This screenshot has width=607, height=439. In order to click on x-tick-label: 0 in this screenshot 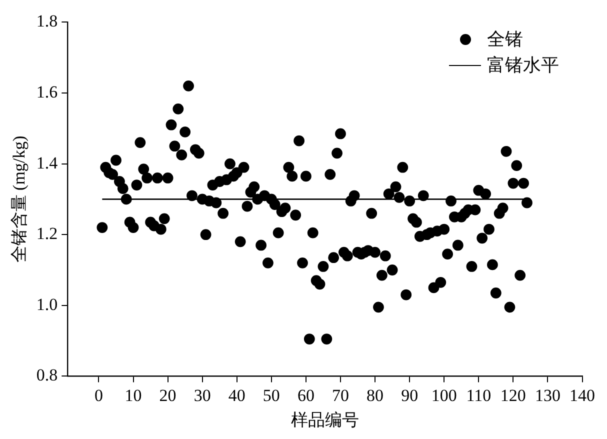, I will do `click(98, 395)`.